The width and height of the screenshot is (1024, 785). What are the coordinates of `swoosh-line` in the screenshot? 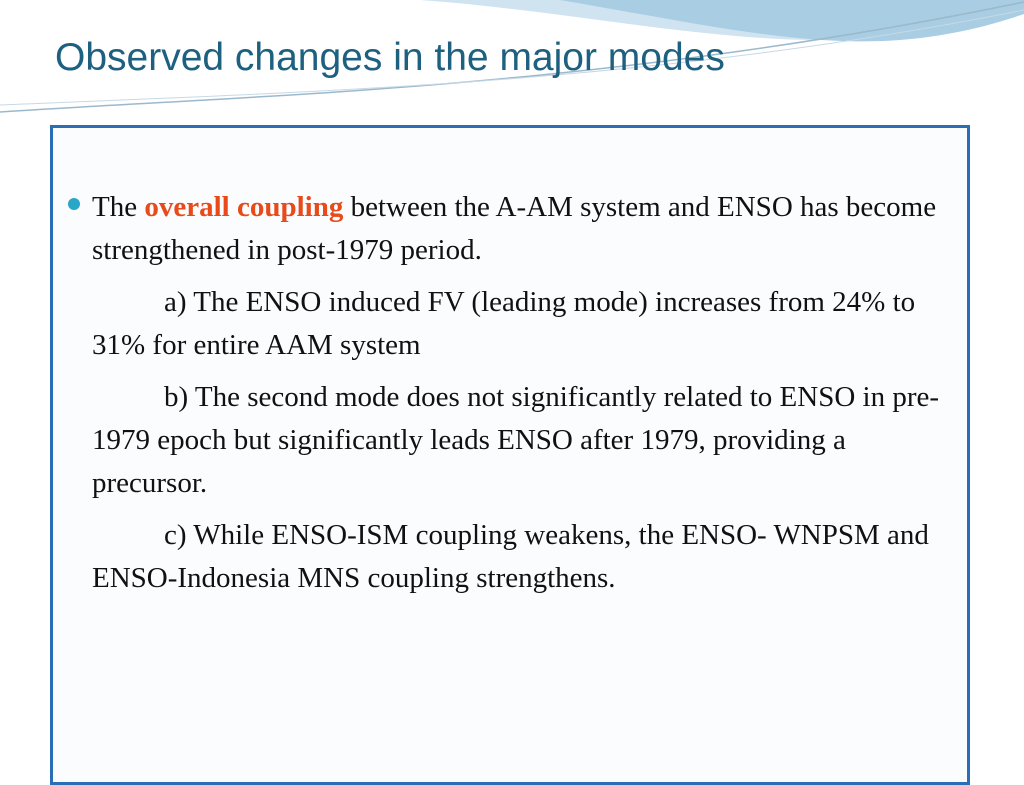 It's located at (512, 57).